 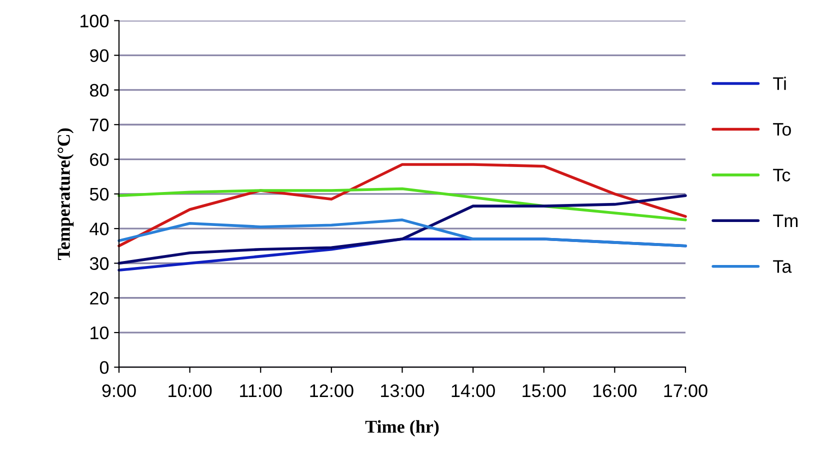 I want to click on y-tick-label: 20, so click(x=99, y=298).